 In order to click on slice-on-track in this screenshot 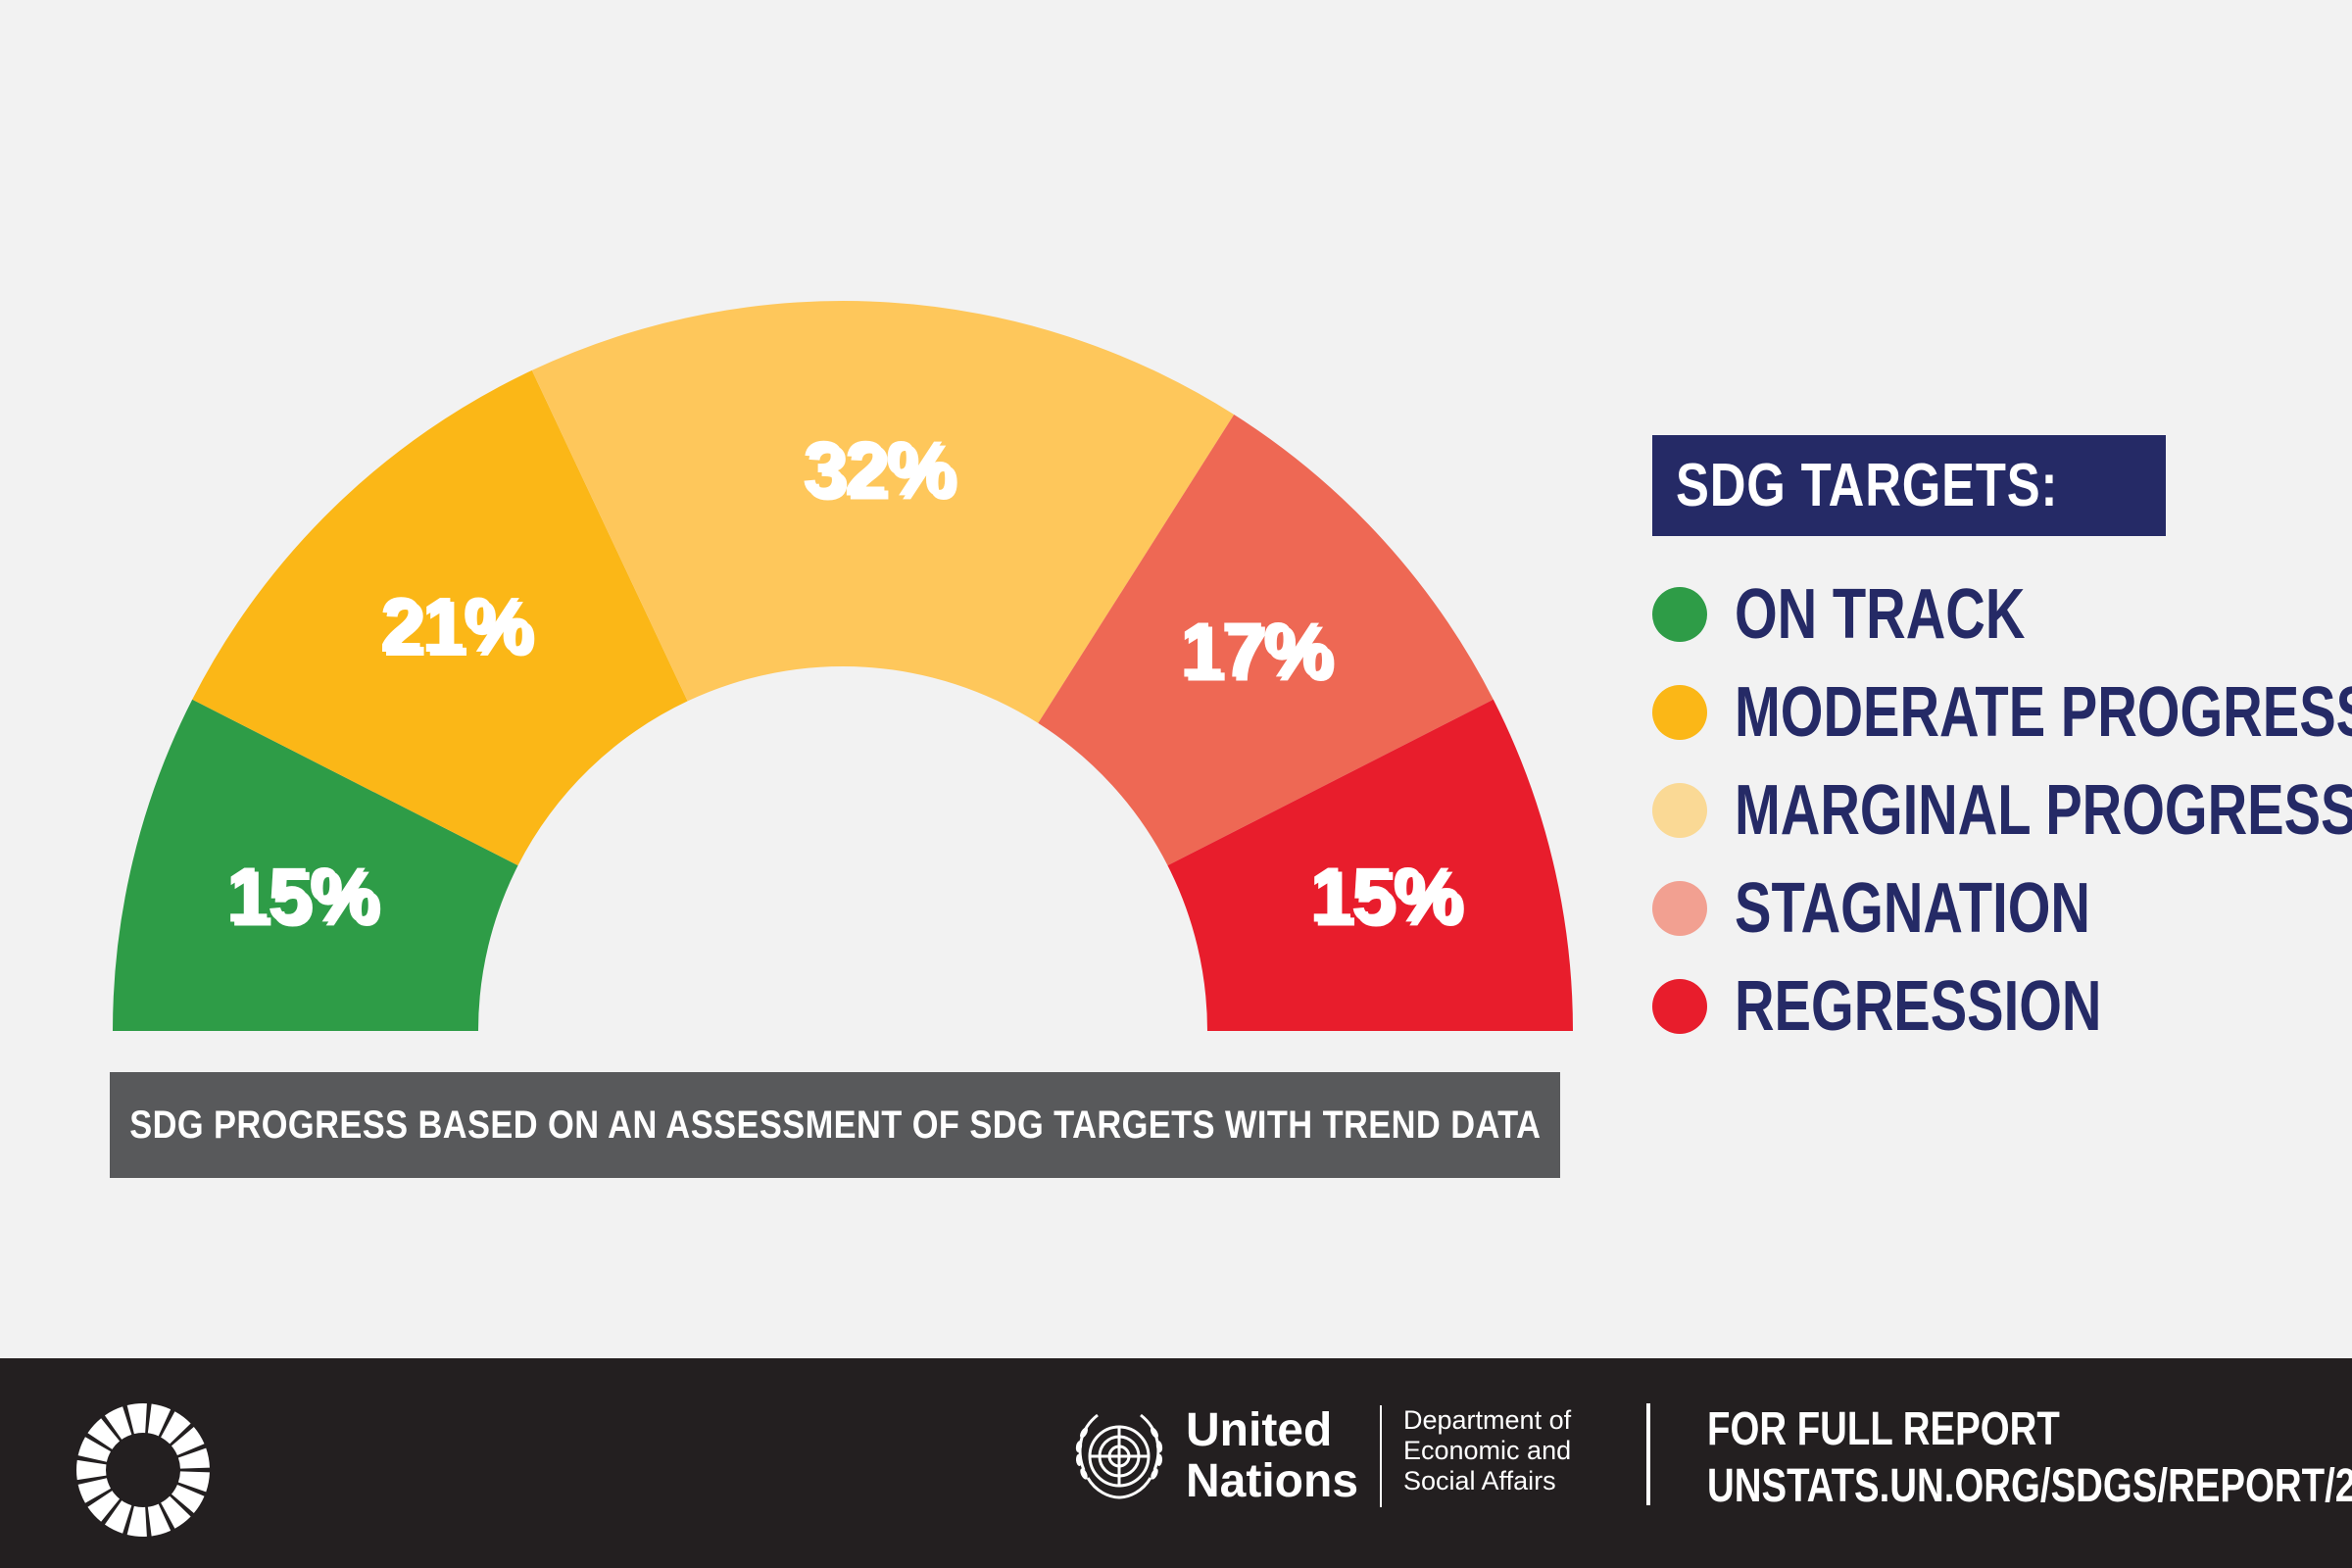, I will do `click(315, 865)`.